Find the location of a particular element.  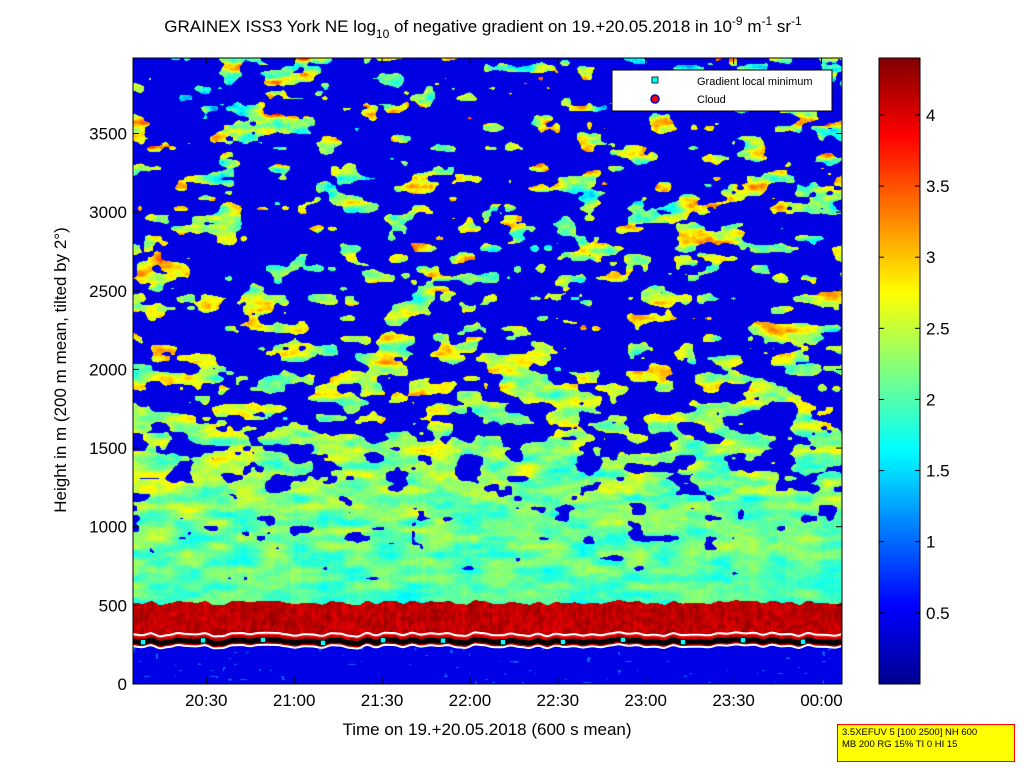

colorbar-tick-label: 1.5 is located at coordinates (938, 471).